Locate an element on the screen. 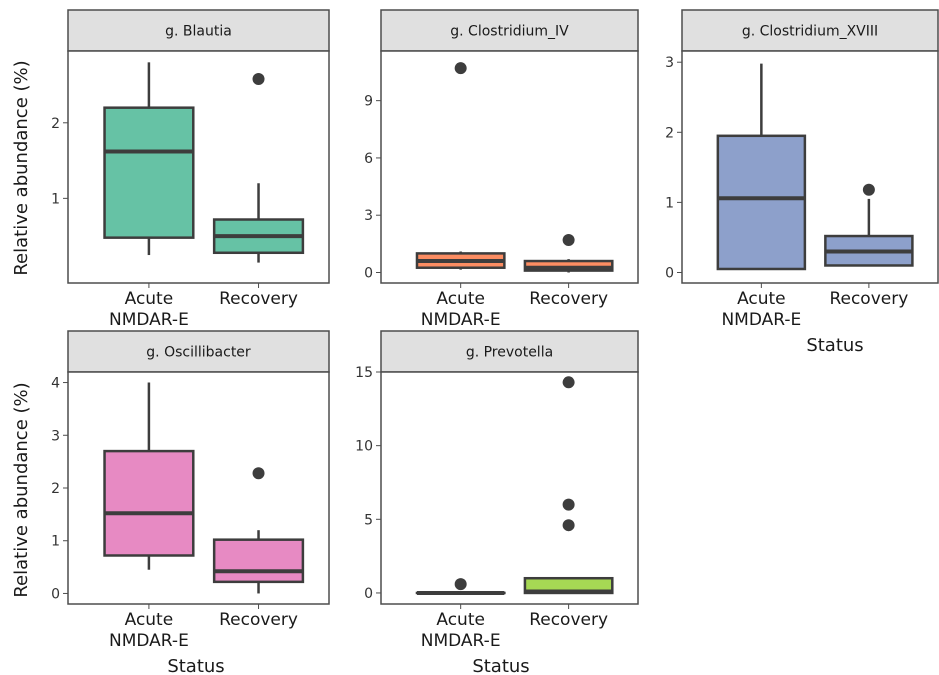 The image size is (939, 675). x-axis-label-col2: Status is located at coordinates (500, 665).